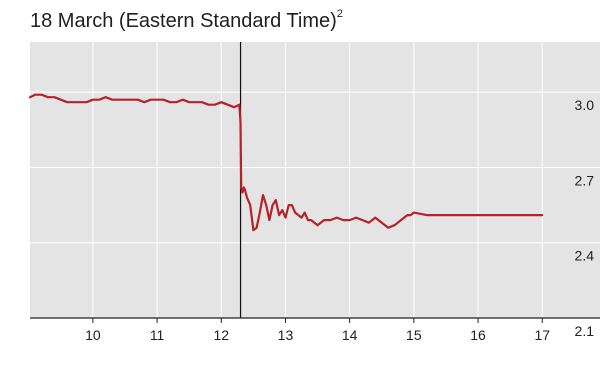  I want to click on x-tick-label: 16, so click(478, 335).